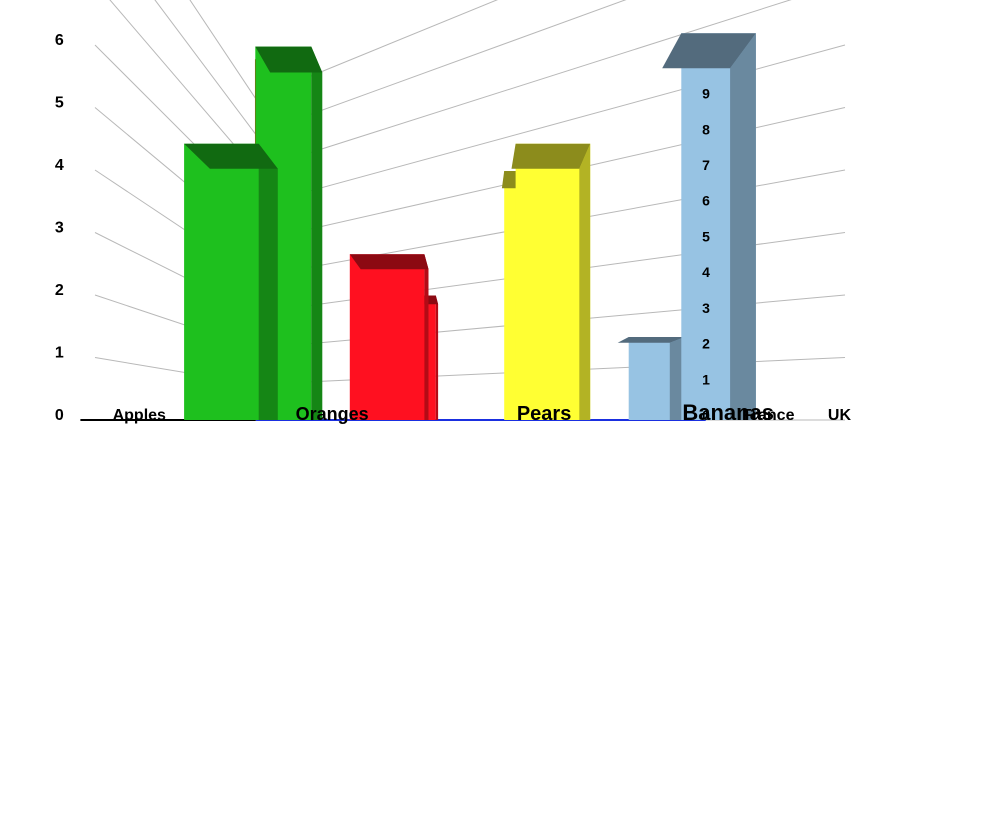 This screenshot has height=828, width=1002. Describe the element at coordinates (706, 94) in the screenshot. I see `z-tick-label: 9` at that location.